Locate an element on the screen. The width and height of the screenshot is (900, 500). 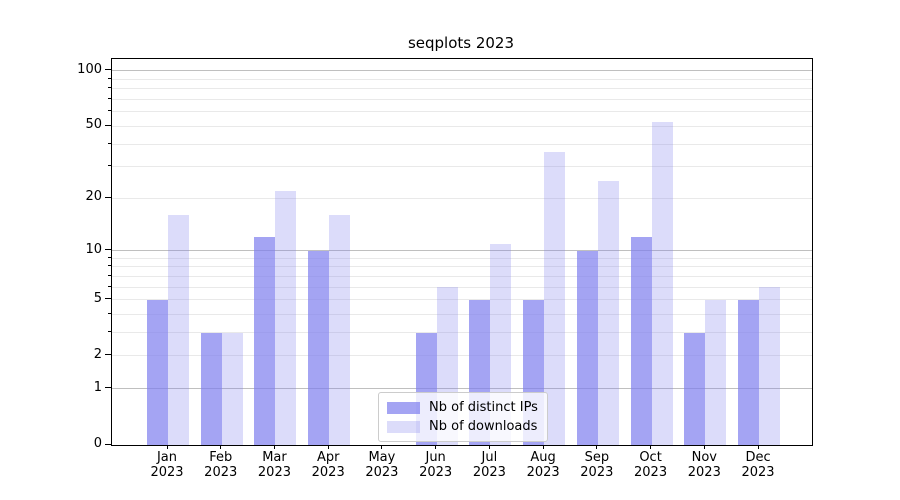
x-tick-label: Nov 2023 is located at coordinates (704, 465).